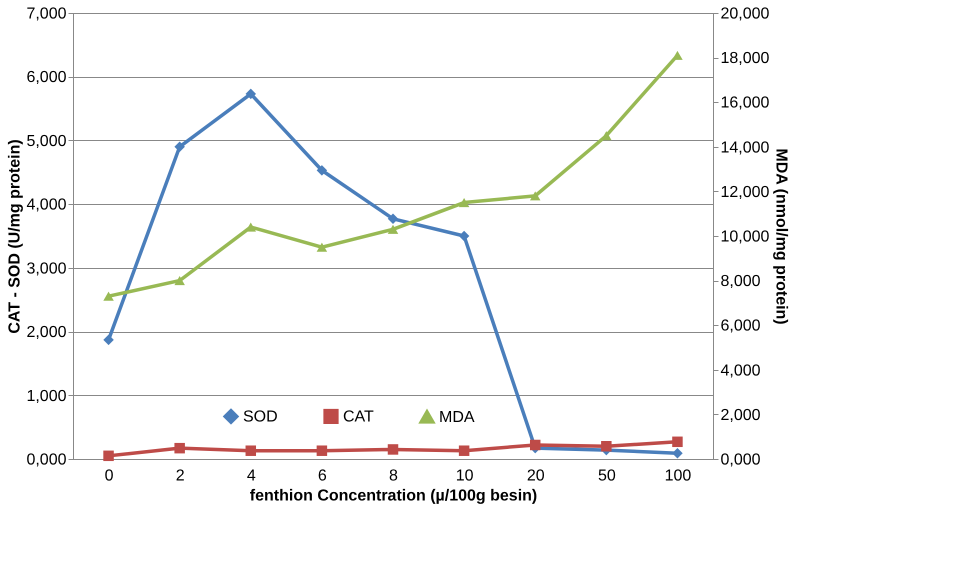 The image size is (958, 580). I want to click on y2-tick-label: 10,000, so click(745, 237).